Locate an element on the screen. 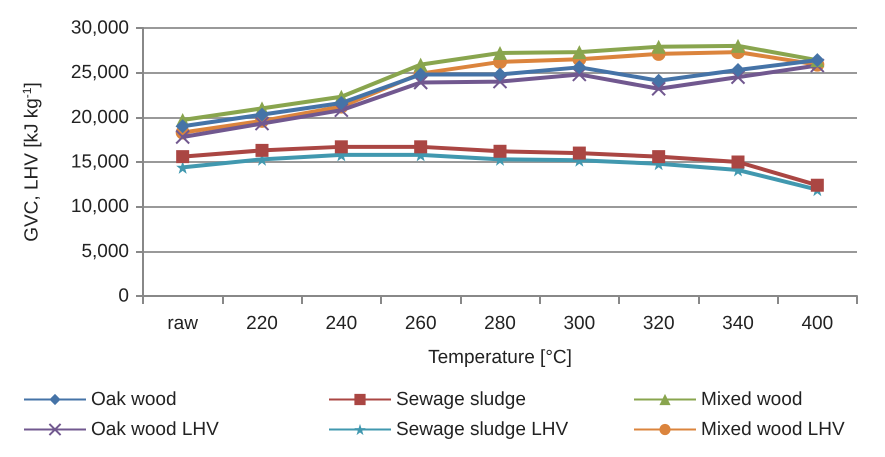 Image resolution: width=885 pixels, height=457 pixels. x-tick-label: 400 is located at coordinates (817, 323).